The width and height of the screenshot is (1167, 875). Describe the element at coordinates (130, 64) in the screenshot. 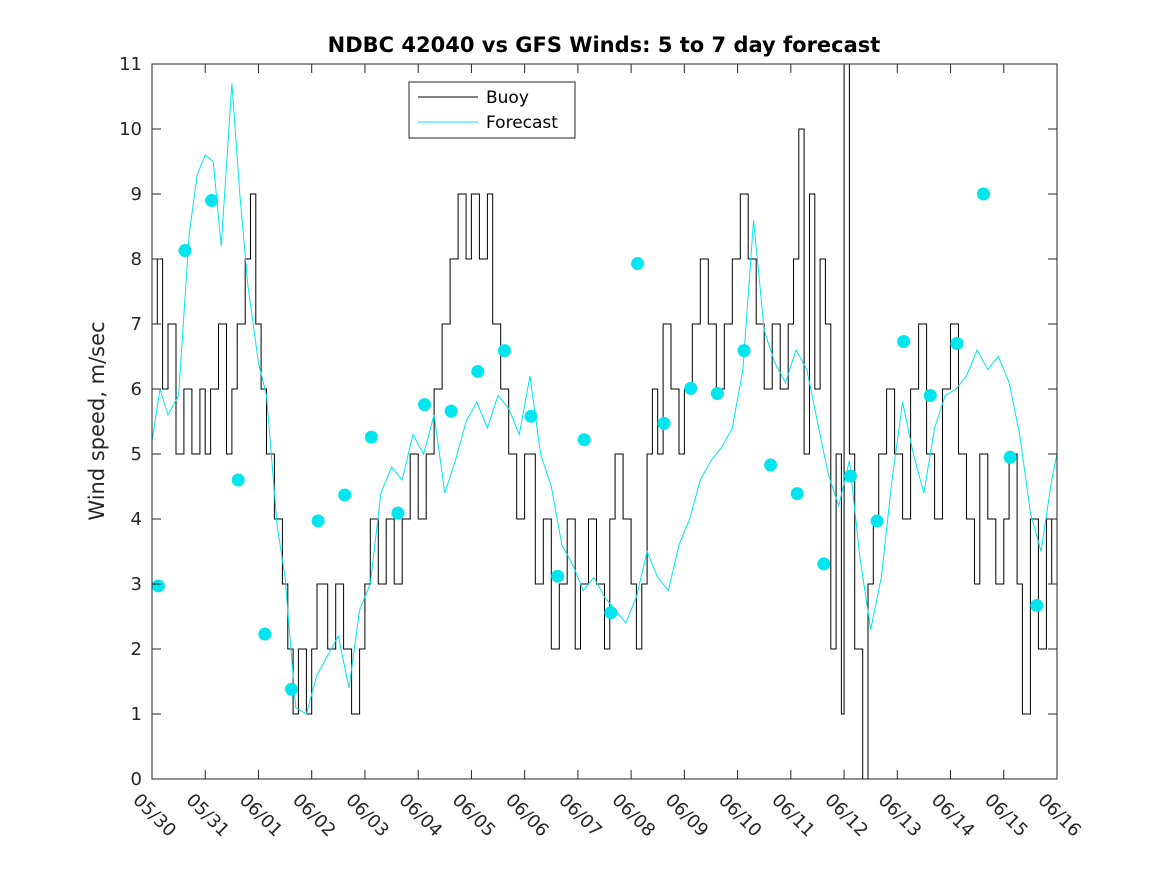

I see `y-tick-label: 11` at that location.